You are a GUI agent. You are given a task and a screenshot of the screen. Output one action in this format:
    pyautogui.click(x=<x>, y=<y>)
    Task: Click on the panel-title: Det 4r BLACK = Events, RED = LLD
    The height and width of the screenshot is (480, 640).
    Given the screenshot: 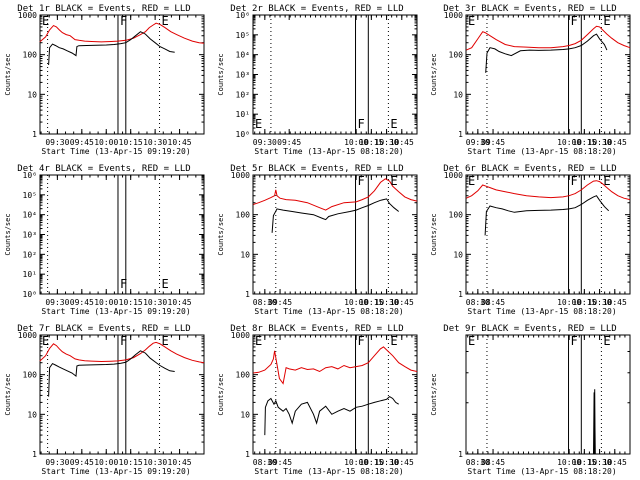 What is the action you would take?
    pyautogui.click(x=103, y=169)
    